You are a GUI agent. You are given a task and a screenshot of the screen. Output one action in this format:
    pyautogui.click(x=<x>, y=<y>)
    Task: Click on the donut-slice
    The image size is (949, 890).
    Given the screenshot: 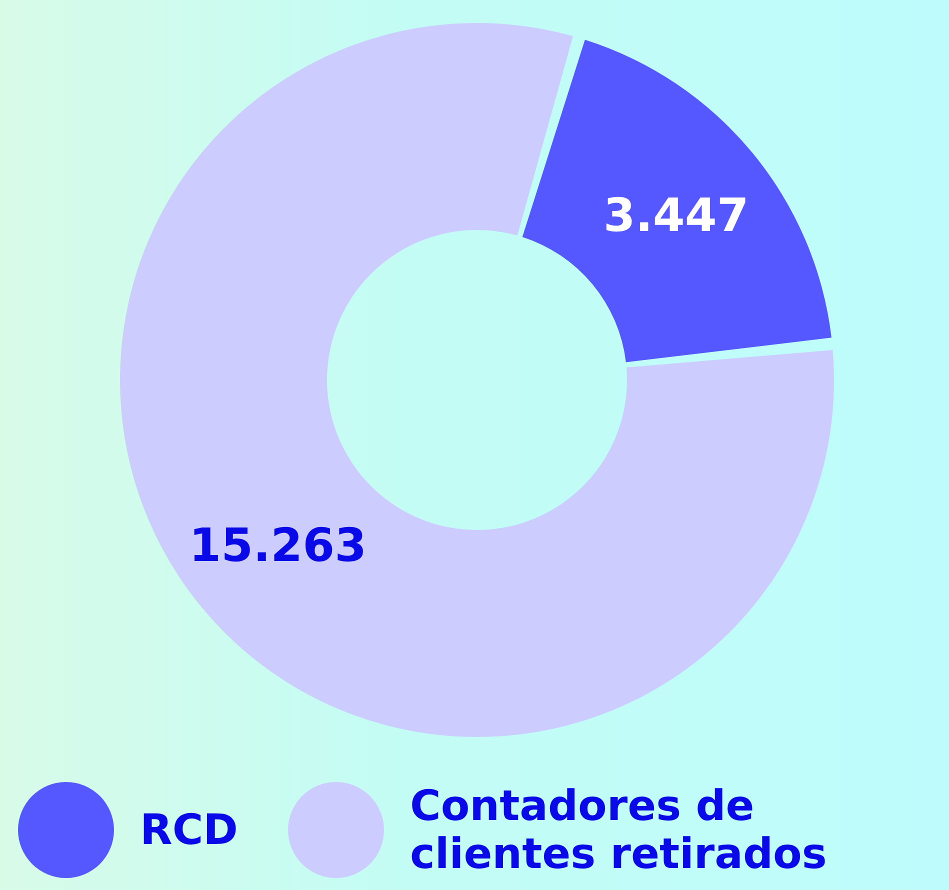 What is the action you would take?
    pyautogui.click(x=677, y=201)
    